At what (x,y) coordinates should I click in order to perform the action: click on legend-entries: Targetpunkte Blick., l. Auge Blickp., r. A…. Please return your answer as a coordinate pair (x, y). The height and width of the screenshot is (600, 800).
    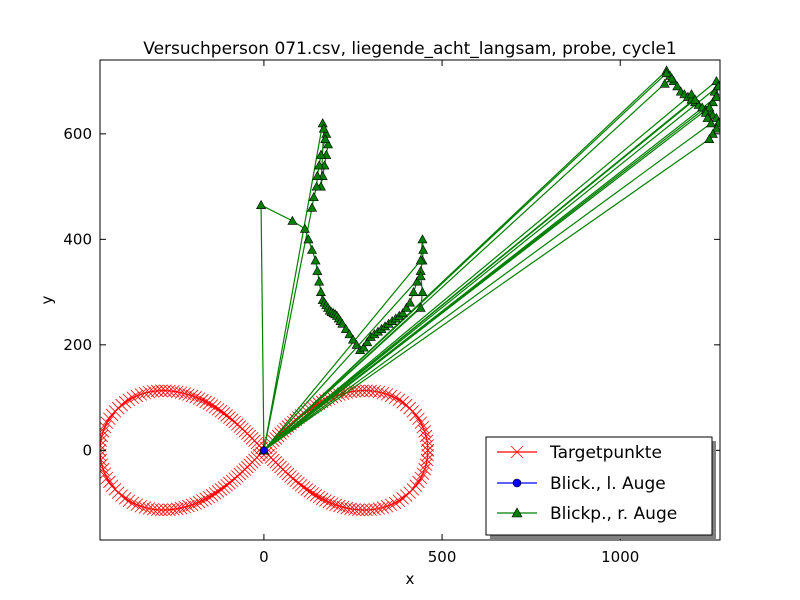
    Looking at the image, I should click on (587, 483).